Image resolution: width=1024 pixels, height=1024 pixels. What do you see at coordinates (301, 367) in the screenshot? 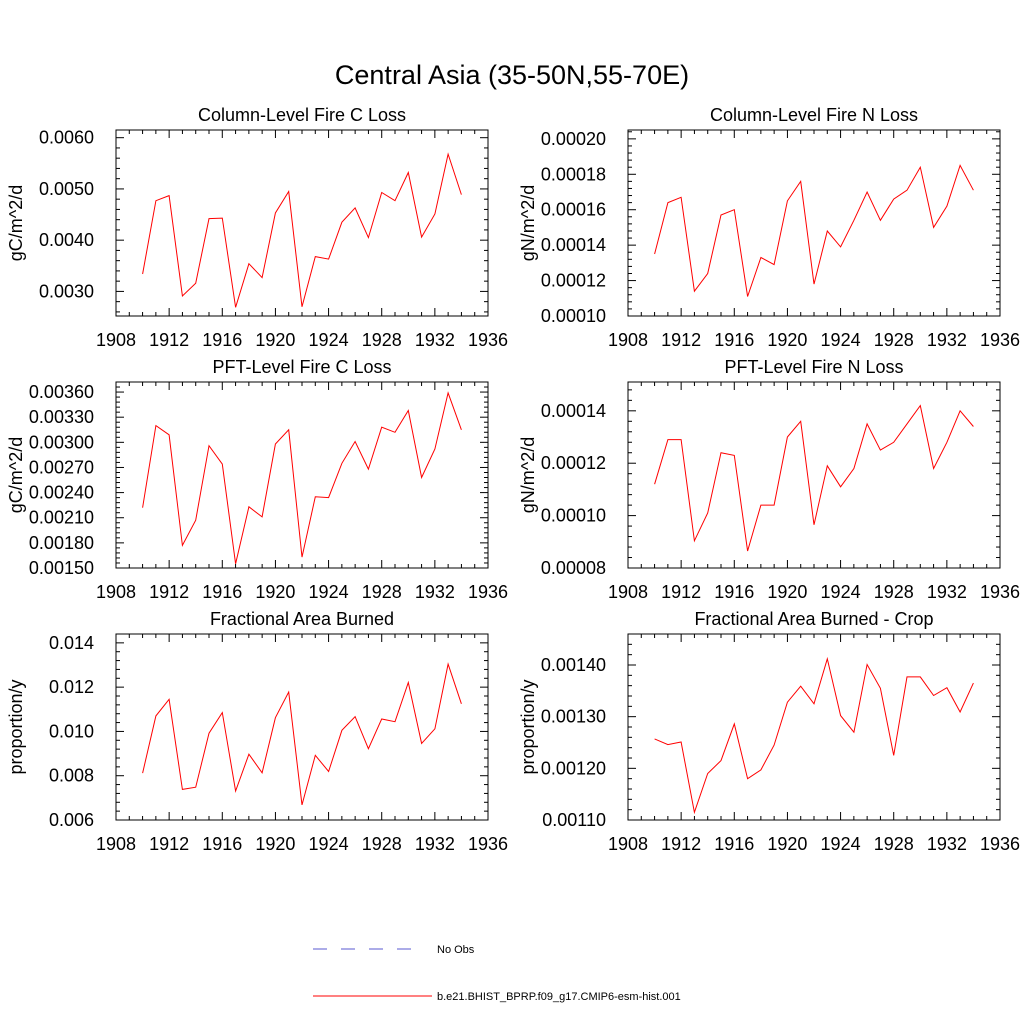
I see `panel-title: PFT-Level Fire C Loss` at bounding box center [301, 367].